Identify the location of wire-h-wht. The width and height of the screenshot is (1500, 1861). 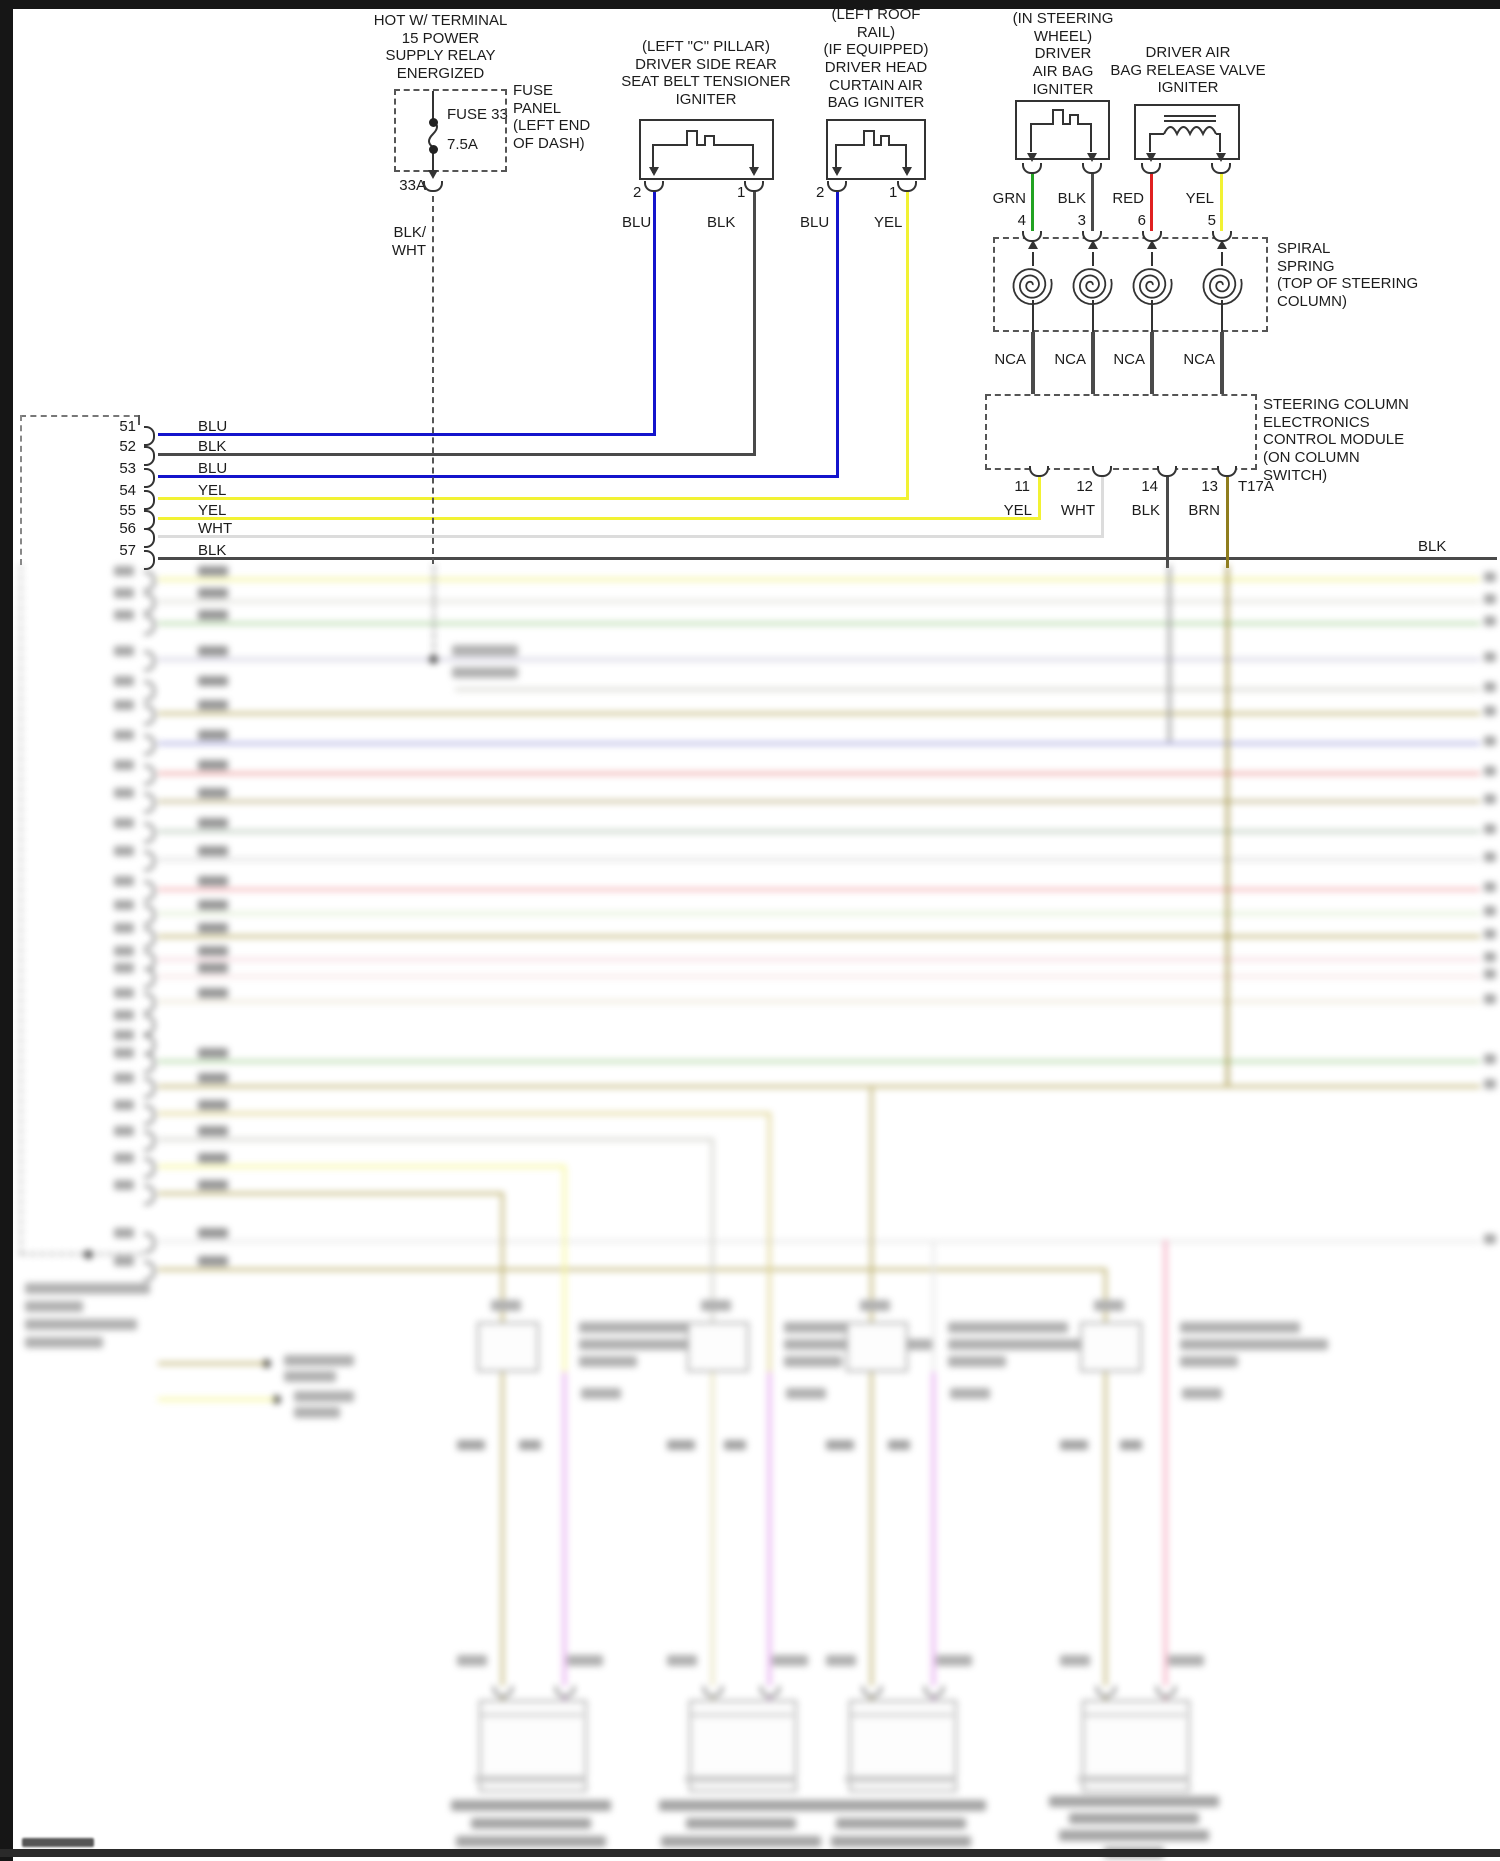
(631, 536).